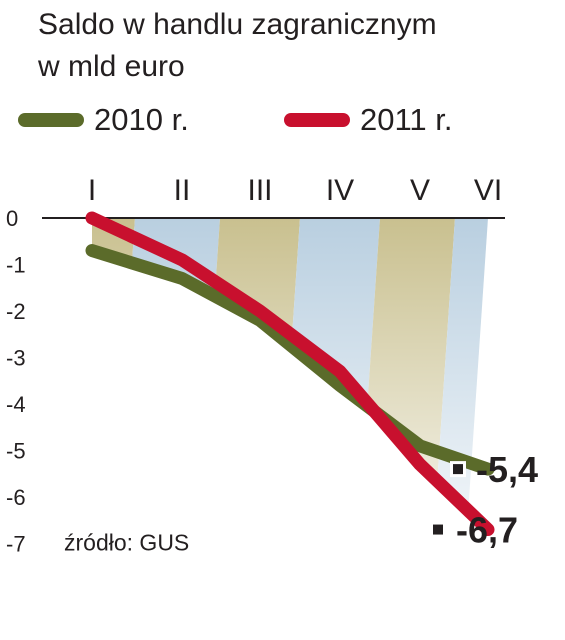  Describe the element at coordinates (16, 358) in the screenshot. I see `y-tick-label: -3` at that location.